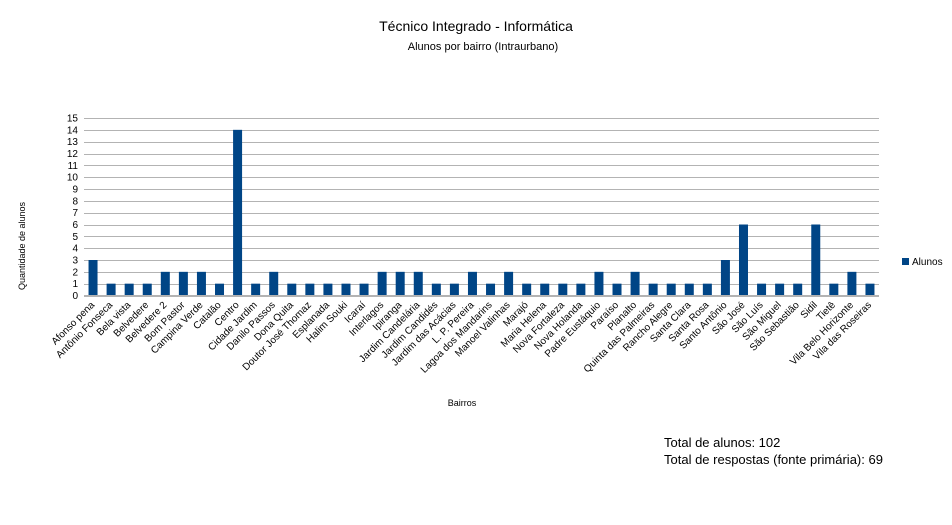 The width and height of the screenshot is (952, 525). I want to click on y-tick-label: 12, so click(73, 154).